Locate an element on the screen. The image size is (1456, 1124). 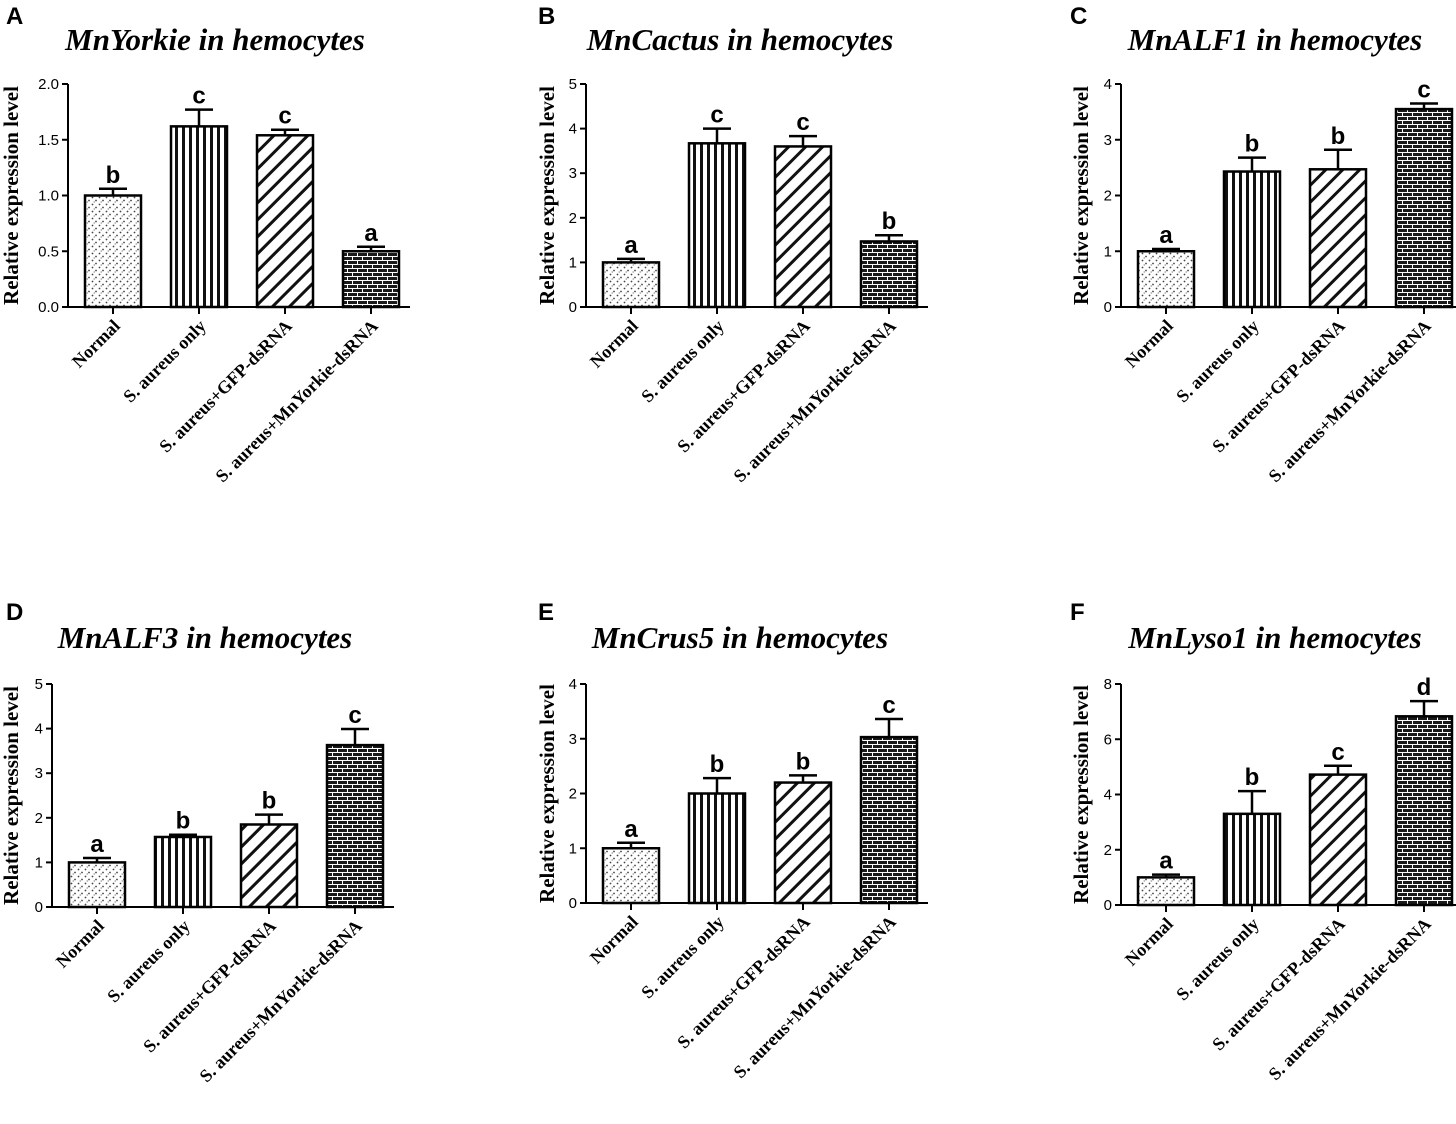
y-tick-label: 6 is located at coordinates (1108, 739).